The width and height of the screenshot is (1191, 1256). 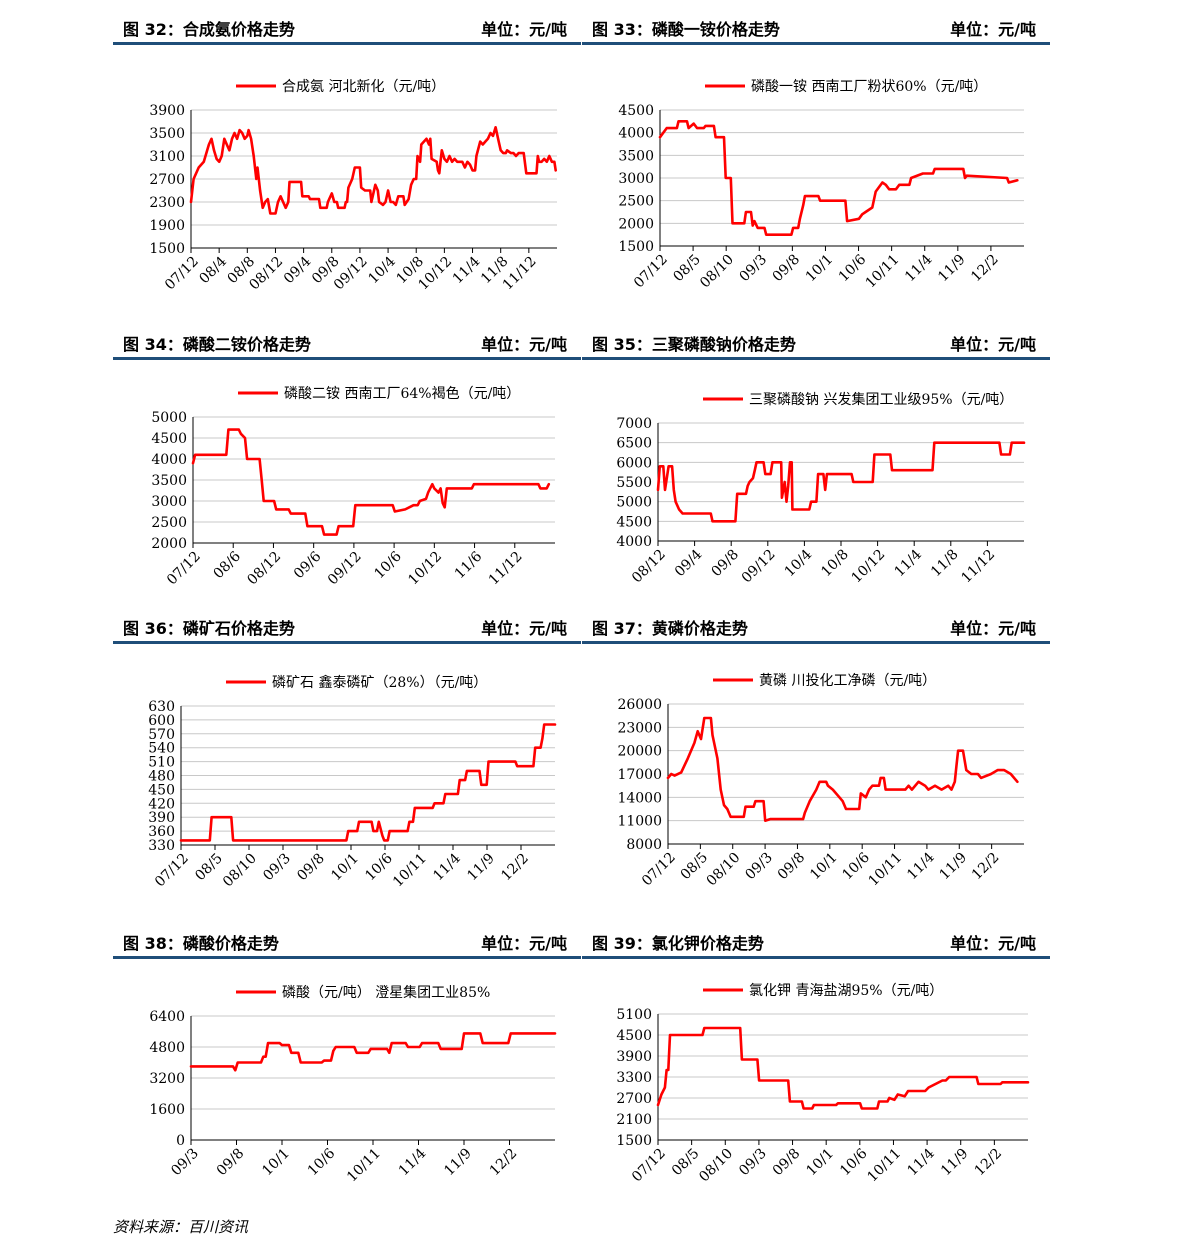 I want to click on y-tick-label: 5500, so click(x=634, y=483).